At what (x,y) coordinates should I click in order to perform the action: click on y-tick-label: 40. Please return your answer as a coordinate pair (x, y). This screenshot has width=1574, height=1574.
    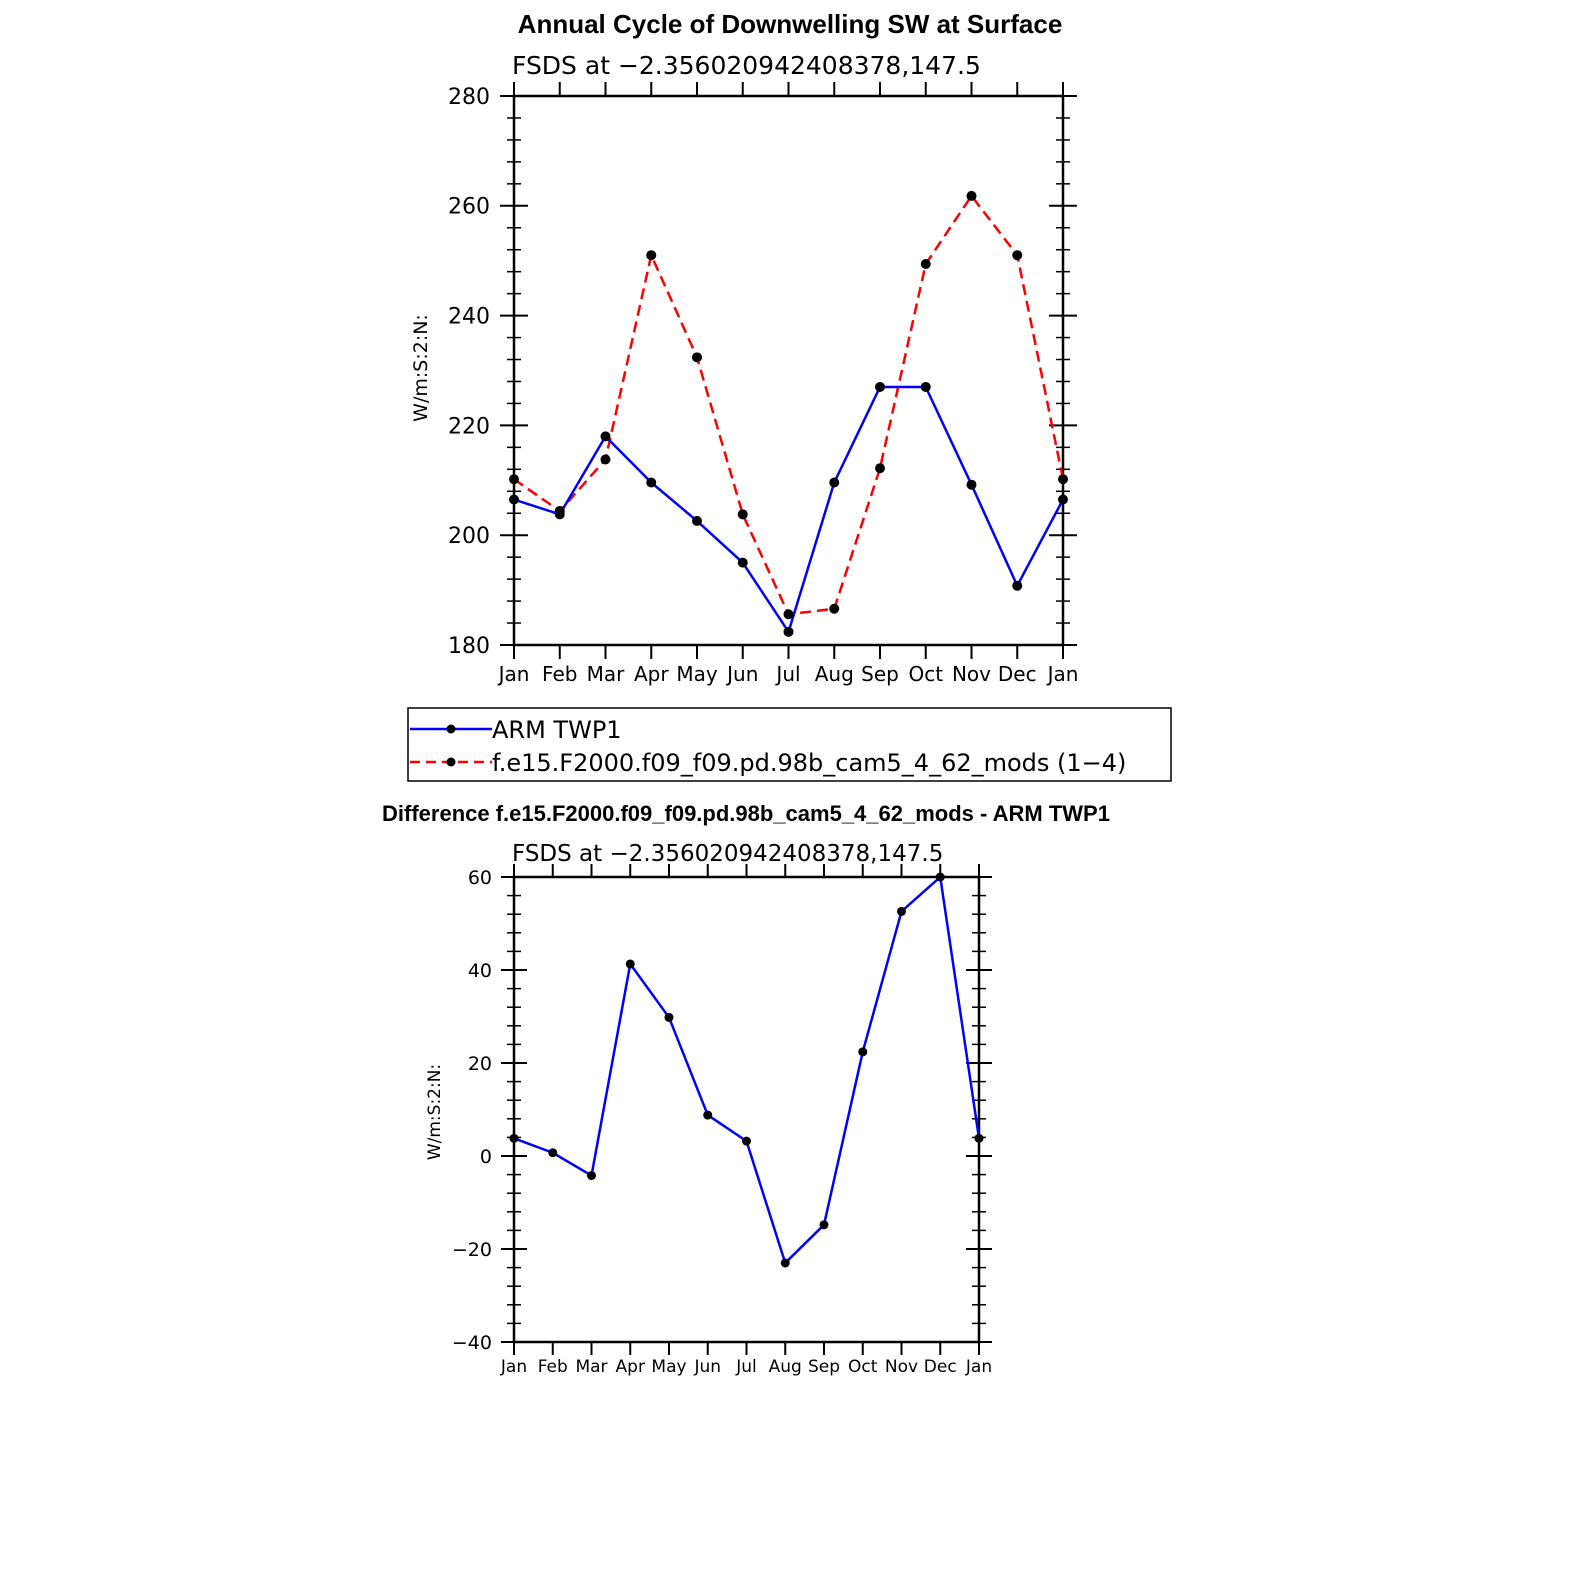
    Looking at the image, I should click on (480, 971).